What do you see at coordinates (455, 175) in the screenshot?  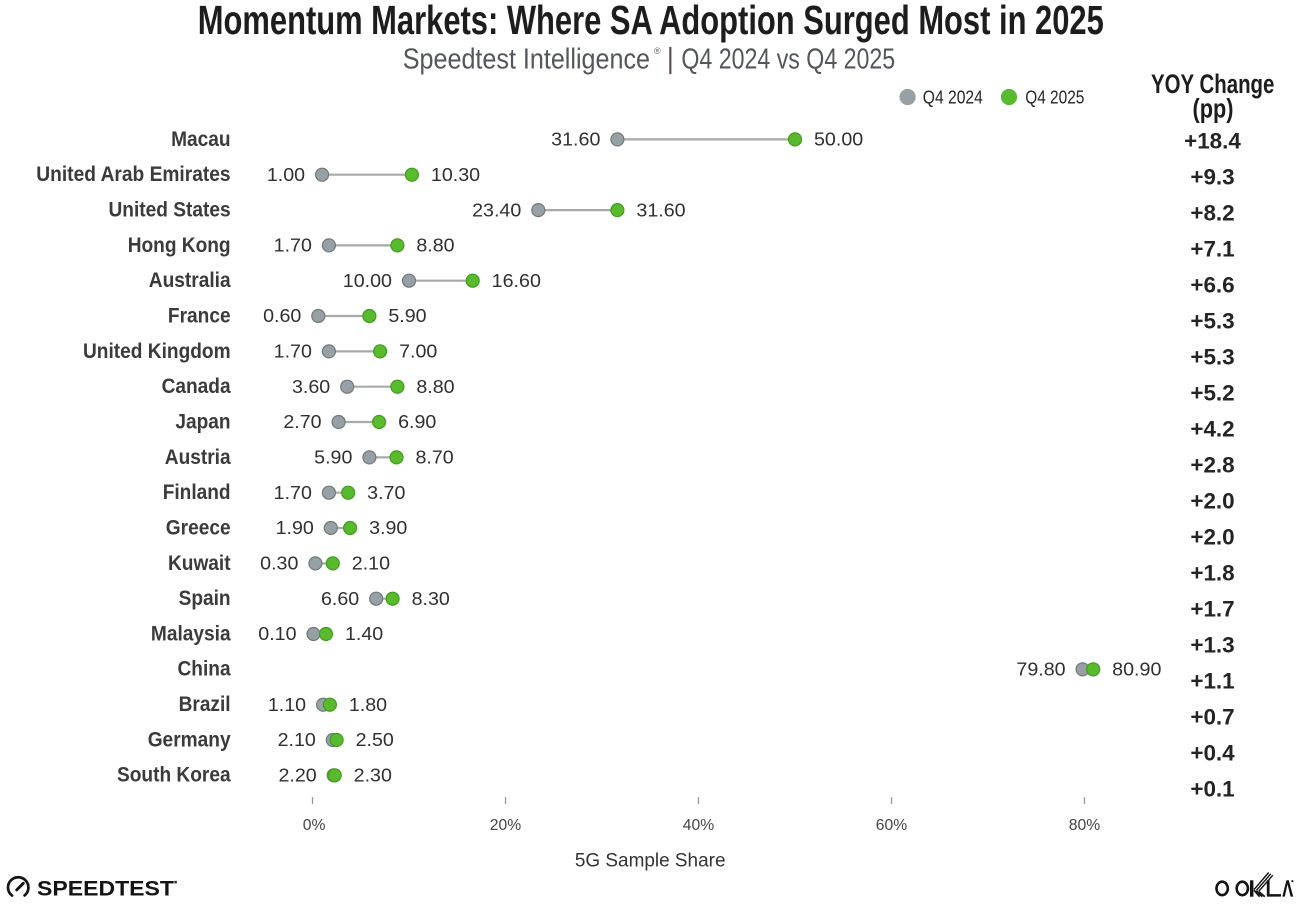 I see `svg-text: 10.30` at bounding box center [455, 175].